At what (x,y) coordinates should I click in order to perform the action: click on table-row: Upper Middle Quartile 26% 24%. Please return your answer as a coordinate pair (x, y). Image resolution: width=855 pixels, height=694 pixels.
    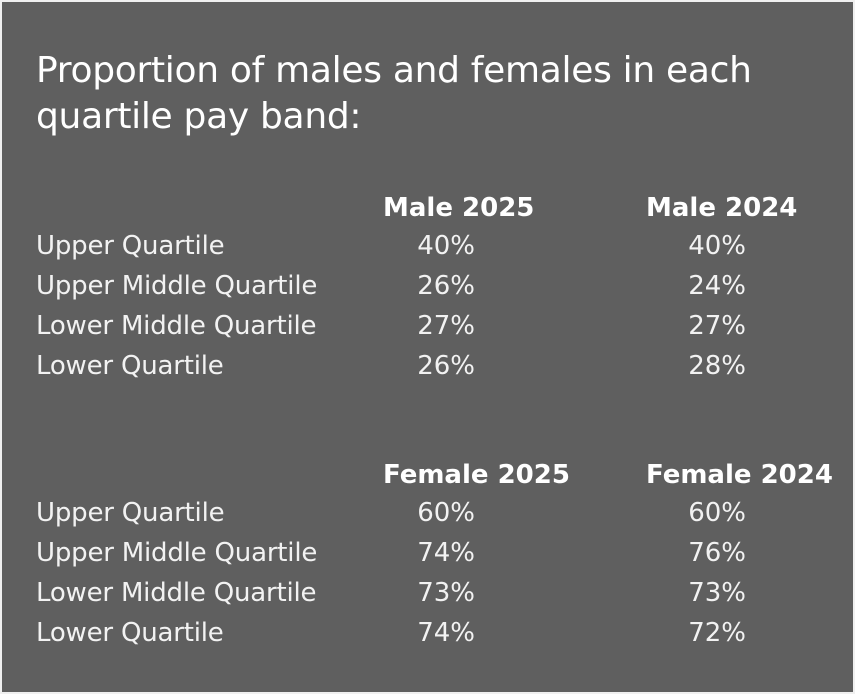
    Looking at the image, I should click on (428, 286).